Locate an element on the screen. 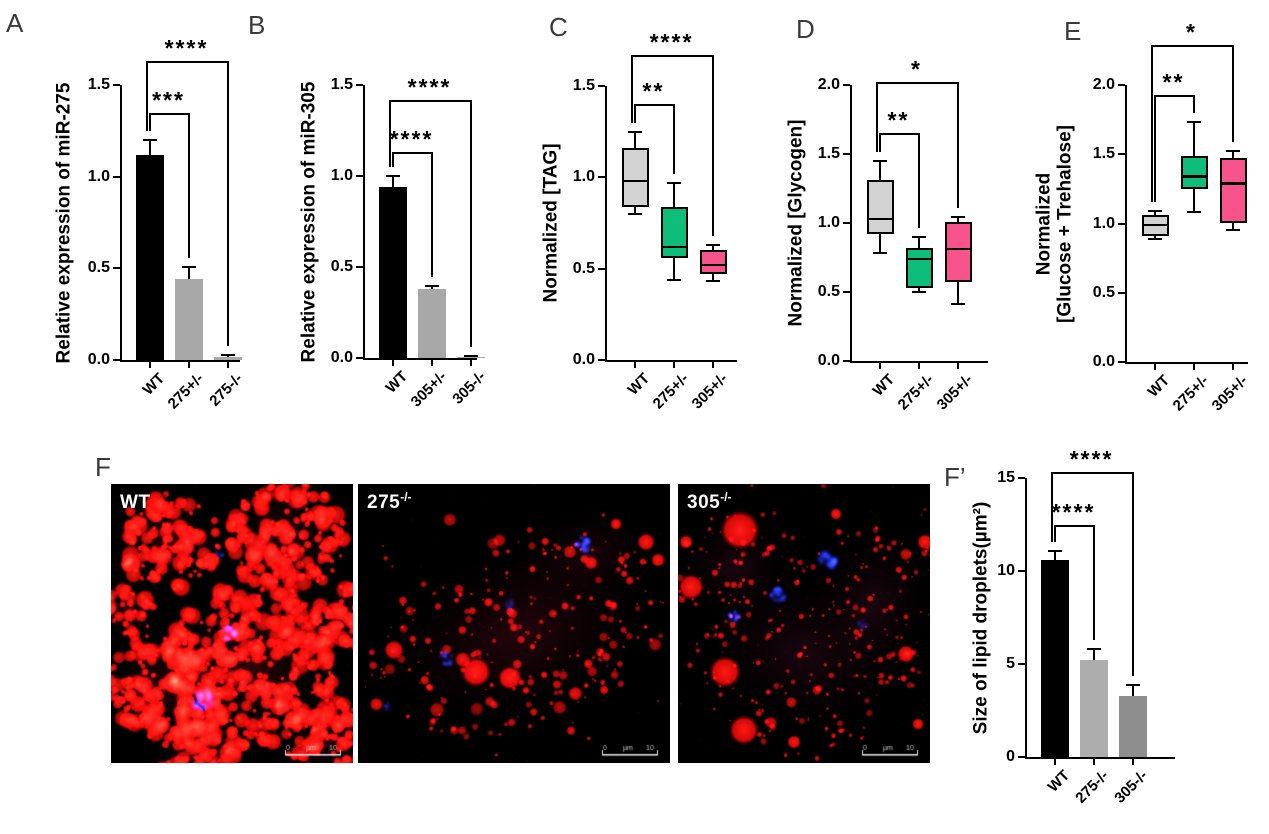 This screenshot has height=834, width=1269. y-axis-title: Normalized [Glucose + Trehalose] is located at coordinates (1054, 223).